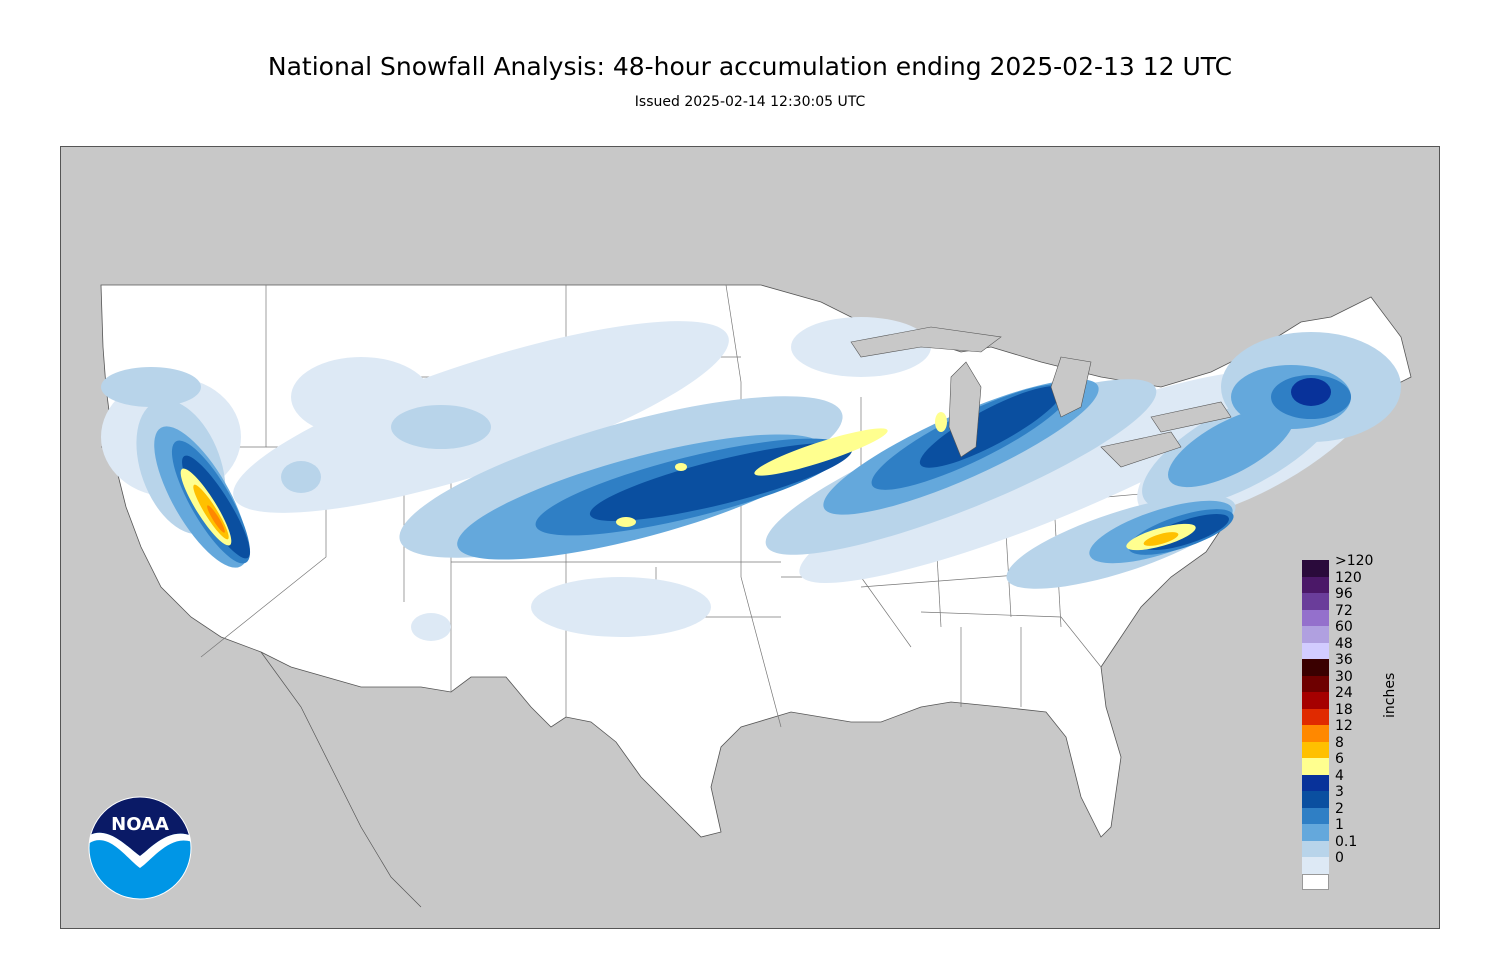 The image size is (1500, 978). Describe the element at coordinates (1041, 397) in the screenshot. I see `great-lakes` at that location.